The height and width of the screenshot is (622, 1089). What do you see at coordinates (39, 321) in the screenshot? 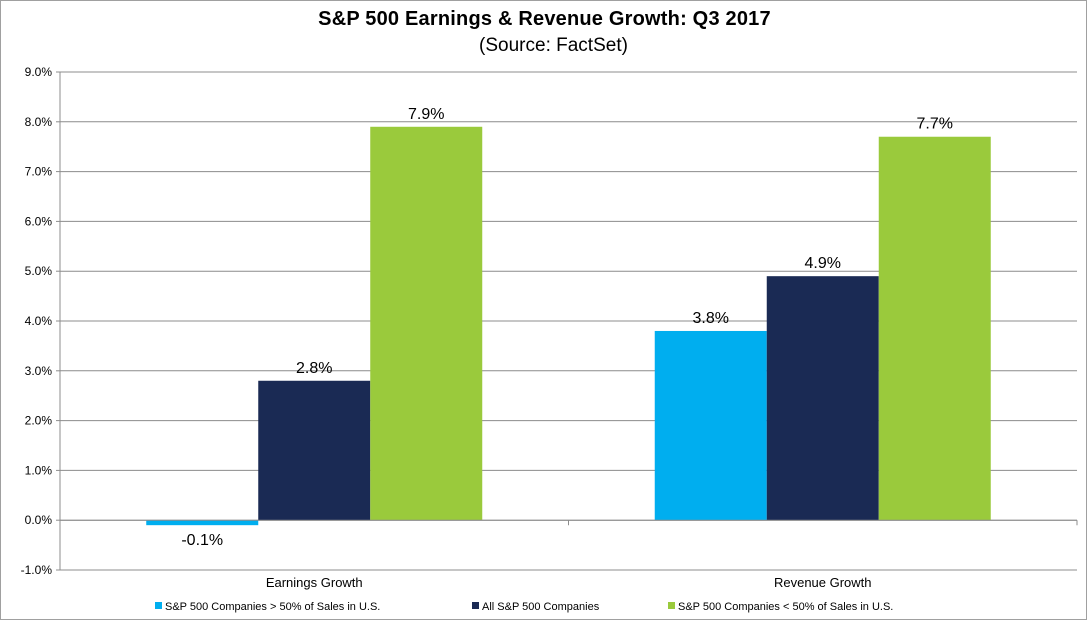
I see `y-tick-label: 4.0%` at bounding box center [39, 321].